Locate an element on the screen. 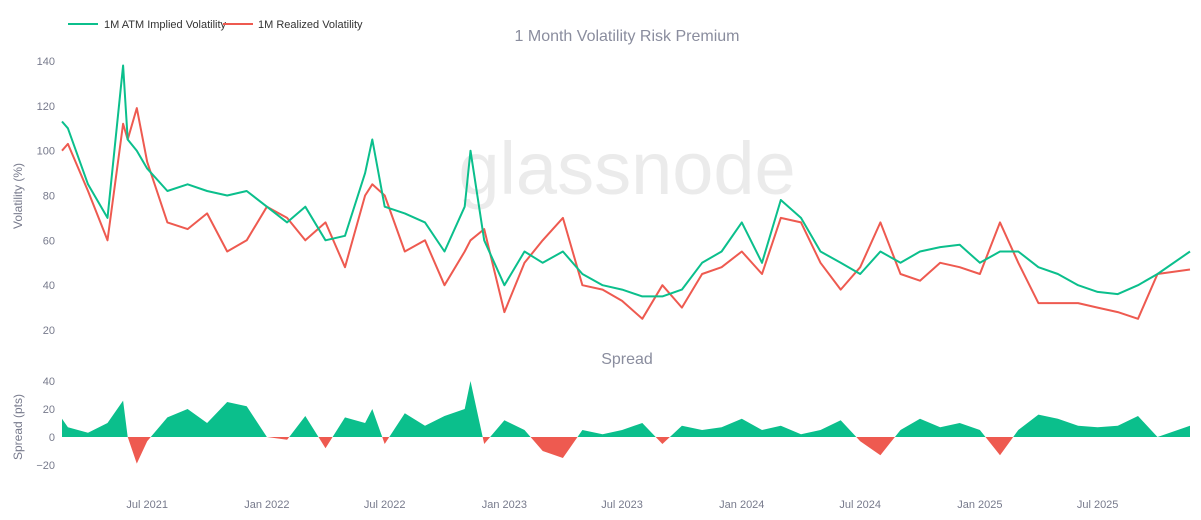  legend-implied-label: 1M ATM Implied Volatility is located at coordinates (165, 25).